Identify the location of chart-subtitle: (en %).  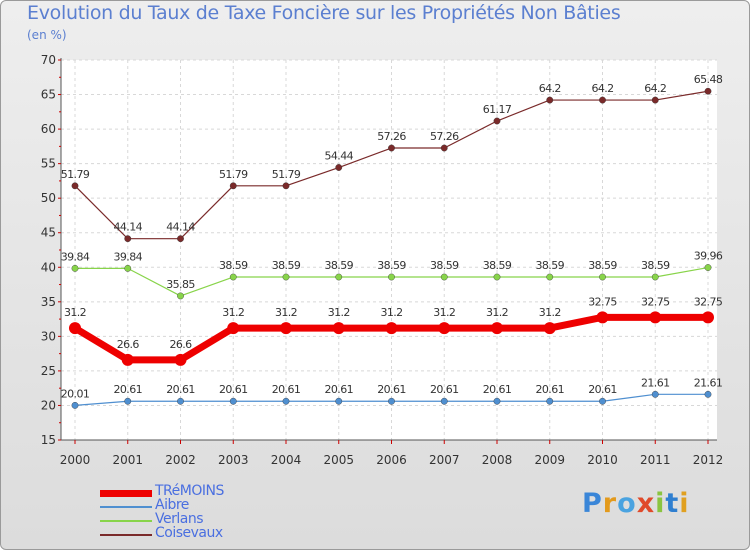
(47, 35).